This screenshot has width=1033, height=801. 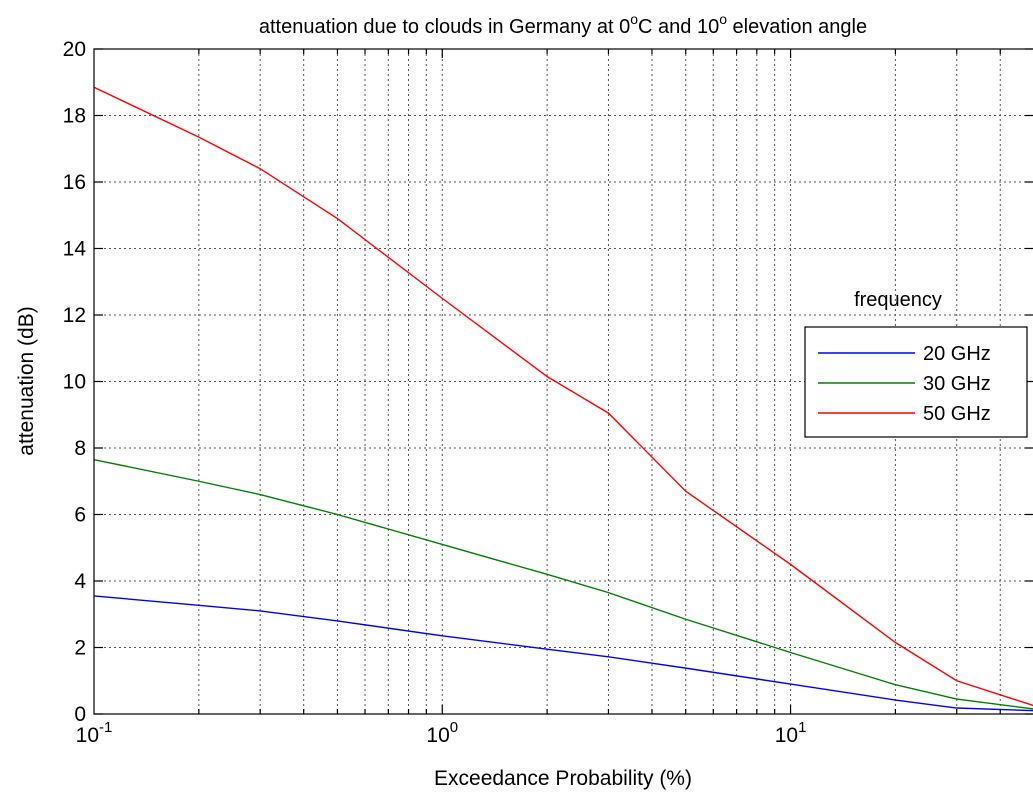 I want to click on y-tick-label: 12, so click(x=74, y=315).